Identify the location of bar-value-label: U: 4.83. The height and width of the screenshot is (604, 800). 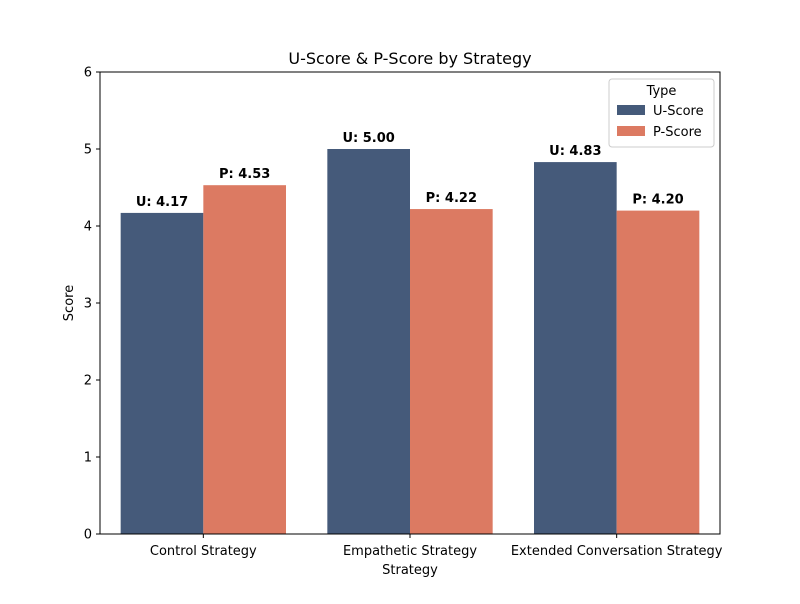
(575, 151).